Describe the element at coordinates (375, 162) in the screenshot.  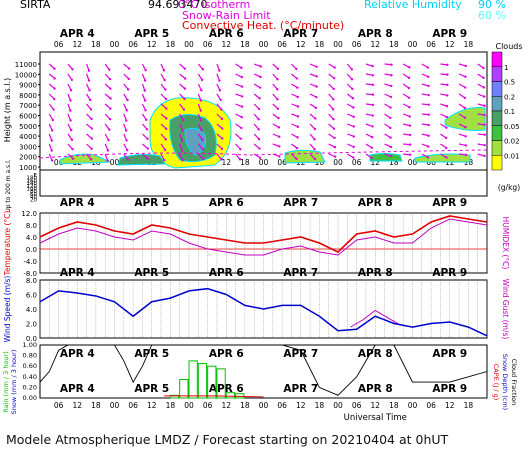
I see `cloud-bottom-hour-label: 12` at that location.